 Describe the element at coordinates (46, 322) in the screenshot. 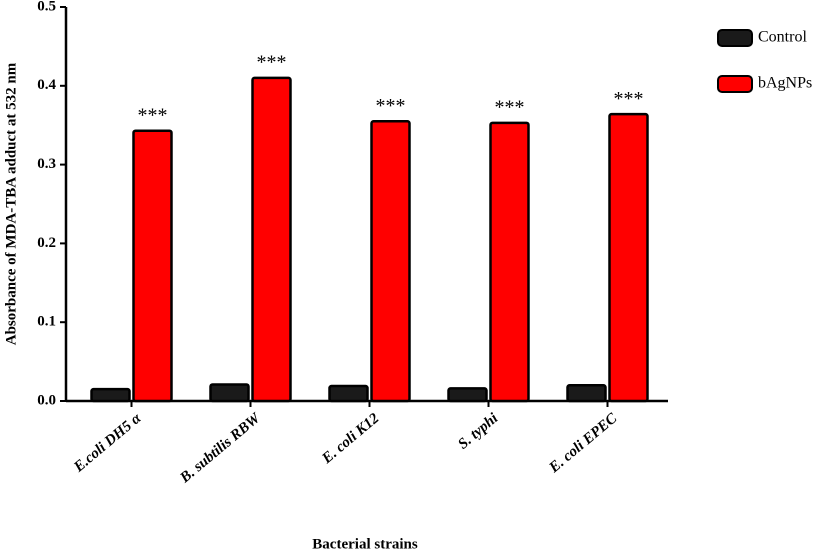

I see `y-tick-label: 0.1` at that location.